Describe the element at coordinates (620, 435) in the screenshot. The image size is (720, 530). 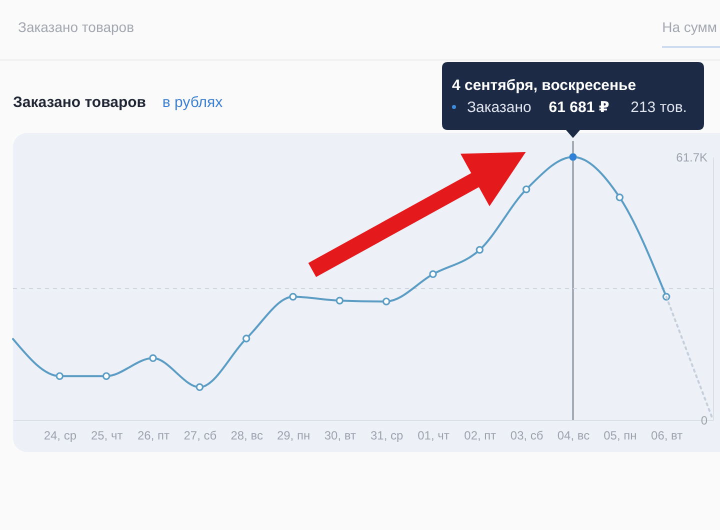
I see `x-tick-label: 05, пн` at that location.